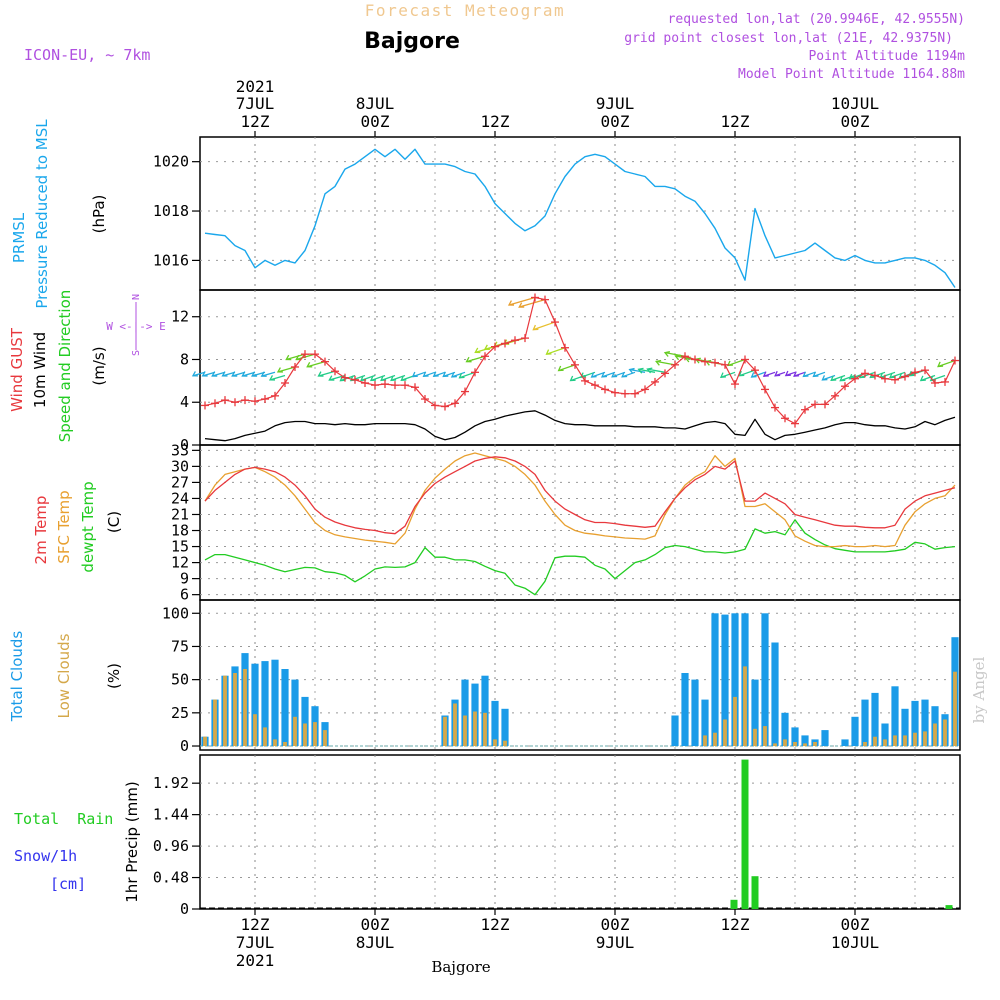 The width and height of the screenshot is (1000, 1000). Describe the element at coordinates (180, 531) in the screenshot. I see `temp-ytick-label: 18` at that location.